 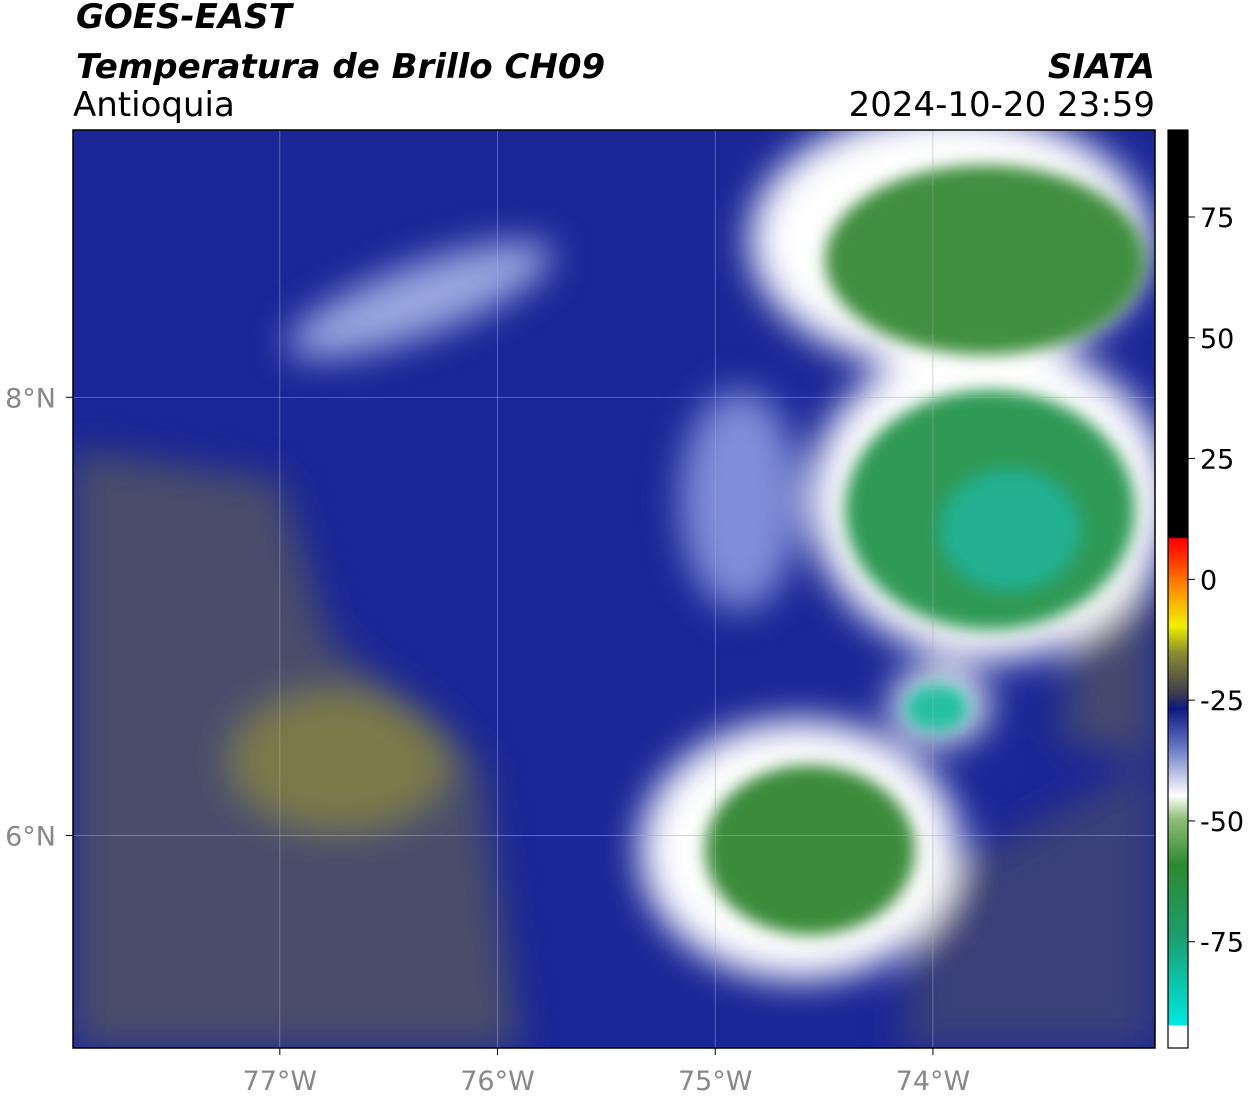 What do you see at coordinates (30, 398) in the screenshot?
I see `y-tick-label: 8°N` at bounding box center [30, 398].